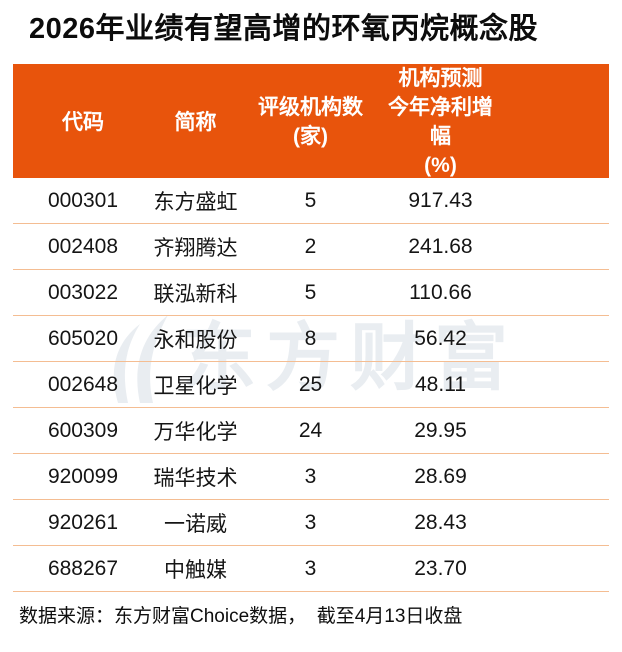  I want to click on stock-code-cell: 600309, so click(83, 430).